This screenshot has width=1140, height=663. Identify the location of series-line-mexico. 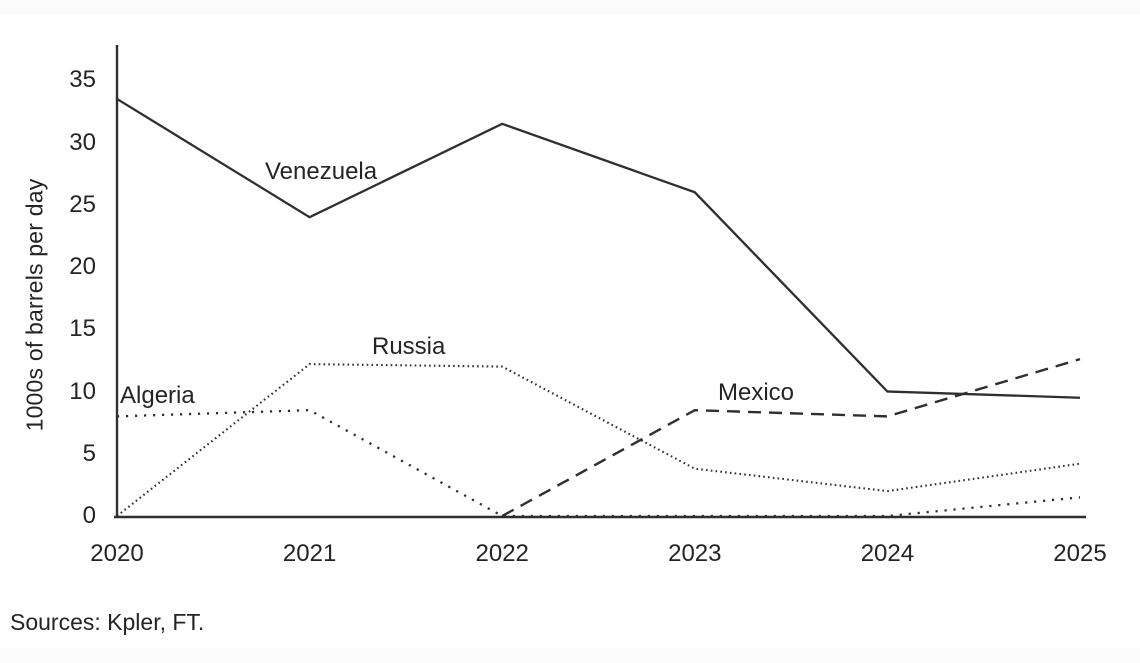
(791, 437).